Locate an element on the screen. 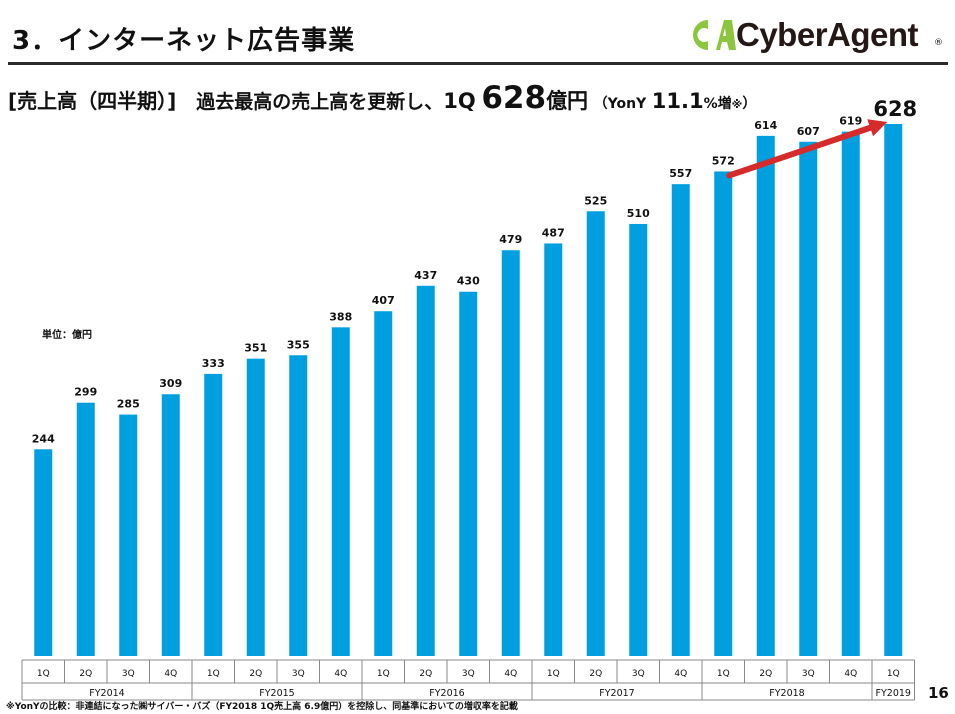 Image resolution: width=955 pixels, height=714 pixels. bar-value-label-2: 285 is located at coordinates (128, 404).